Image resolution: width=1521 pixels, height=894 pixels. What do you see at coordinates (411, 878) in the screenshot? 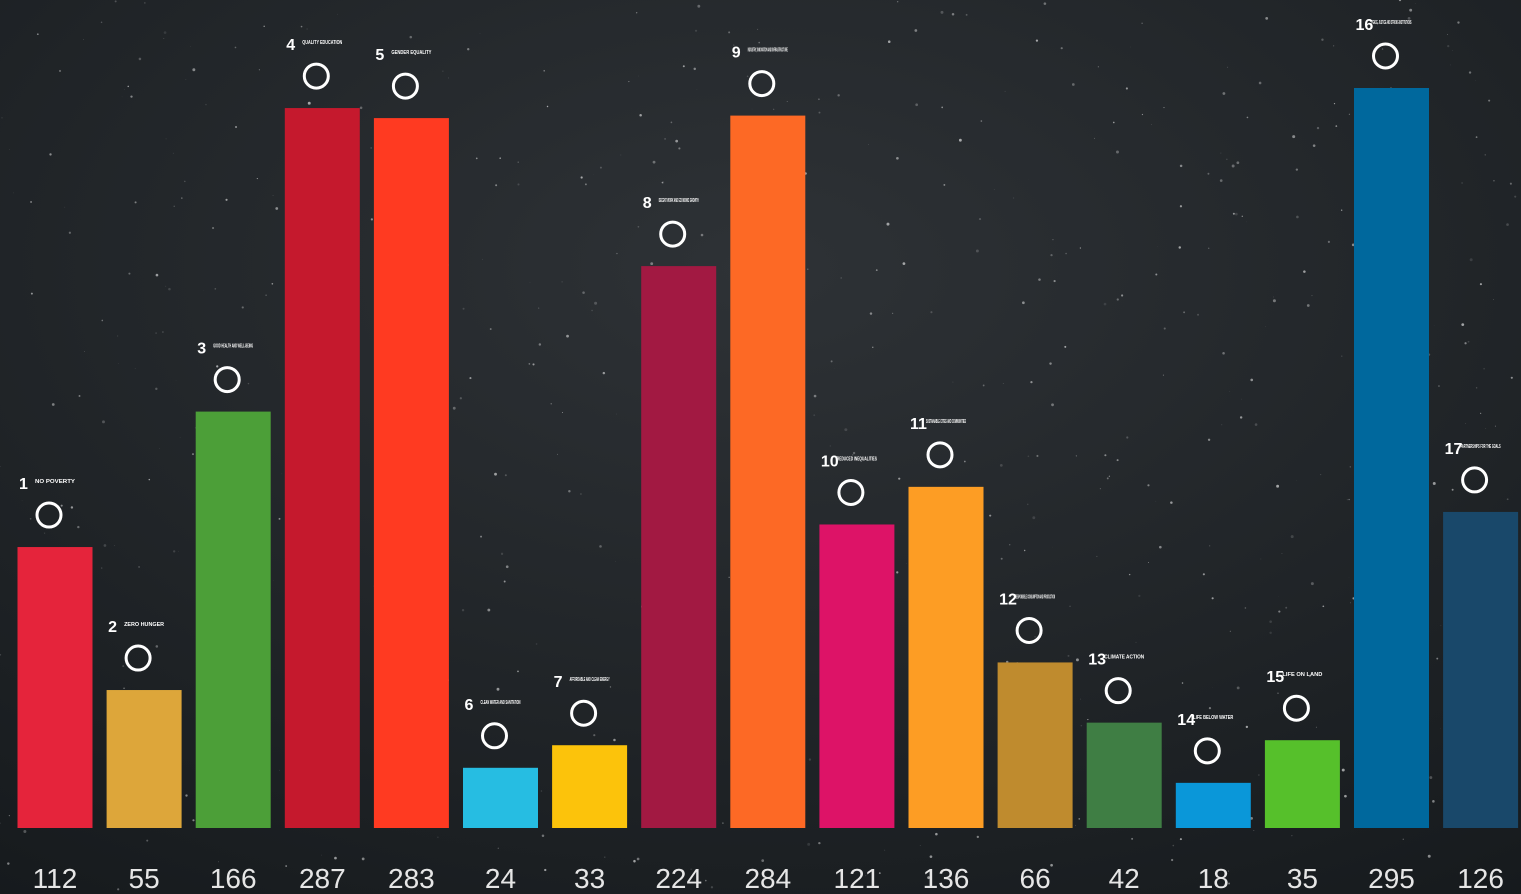
I see `value-label: 283` at bounding box center [411, 878].